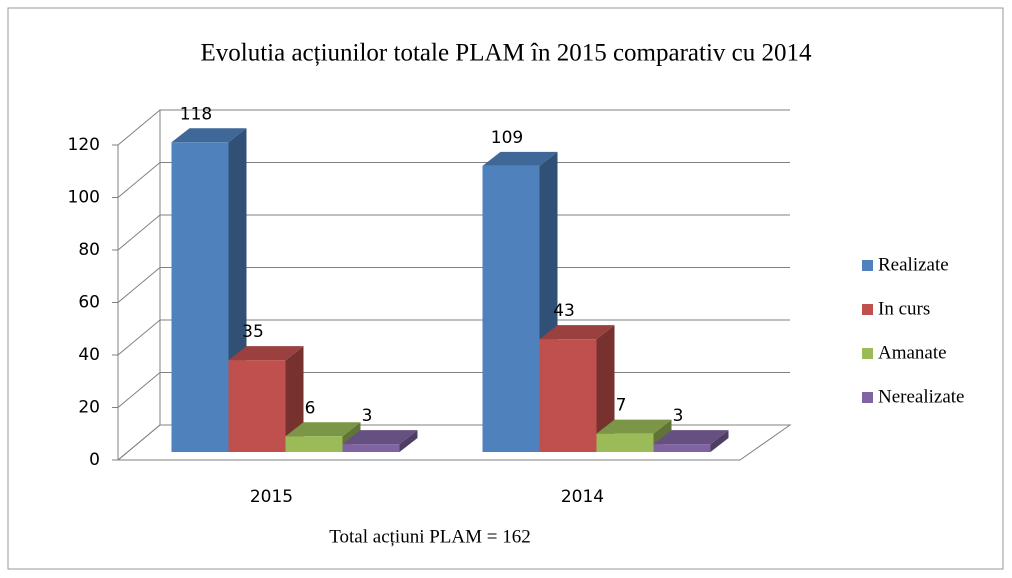 This screenshot has height=578, width=1012. What do you see at coordinates (621, 406) in the screenshot?
I see `data-label: 7` at bounding box center [621, 406].